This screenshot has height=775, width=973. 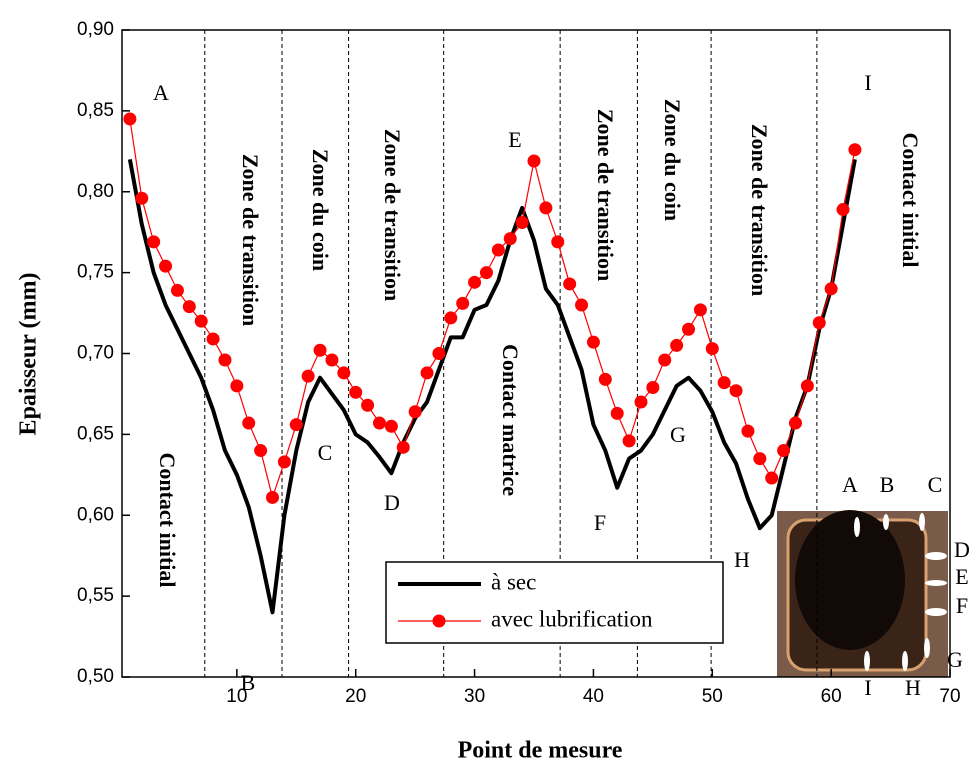 What do you see at coordinates (887, 484) in the screenshot?
I see `inset-label: B` at bounding box center [887, 484].